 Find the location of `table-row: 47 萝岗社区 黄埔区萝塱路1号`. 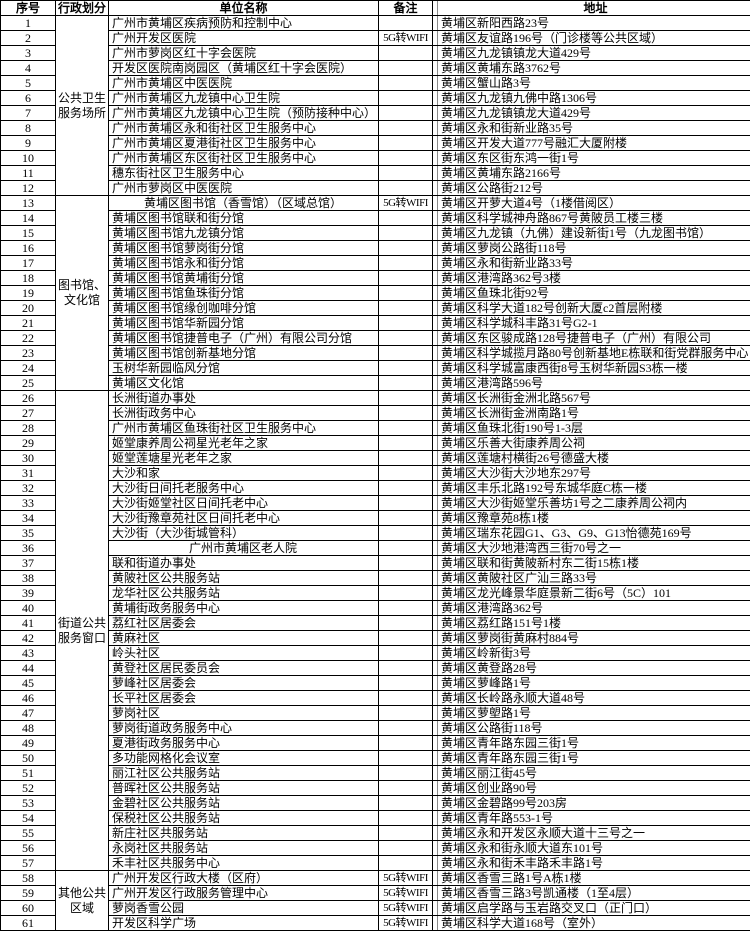

table-row: 47 萝岗社区 黄埔区萝塱路1号 is located at coordinates (375, 713).